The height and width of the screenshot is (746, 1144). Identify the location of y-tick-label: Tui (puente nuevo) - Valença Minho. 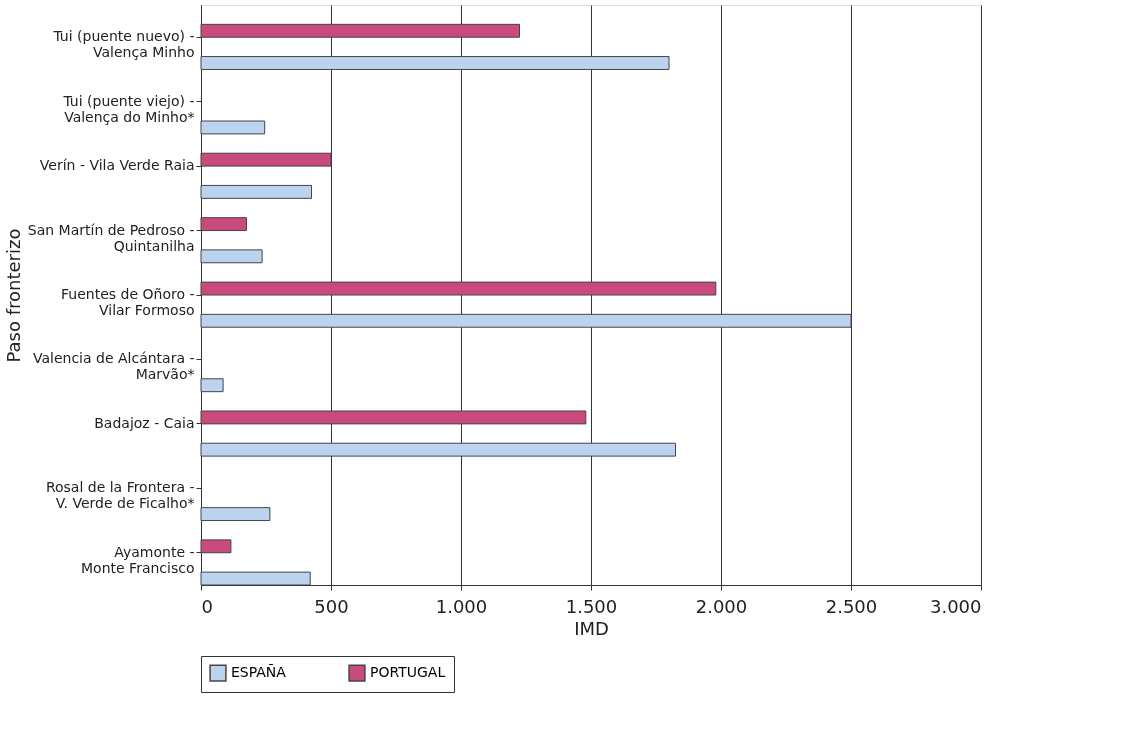
(123, 44).